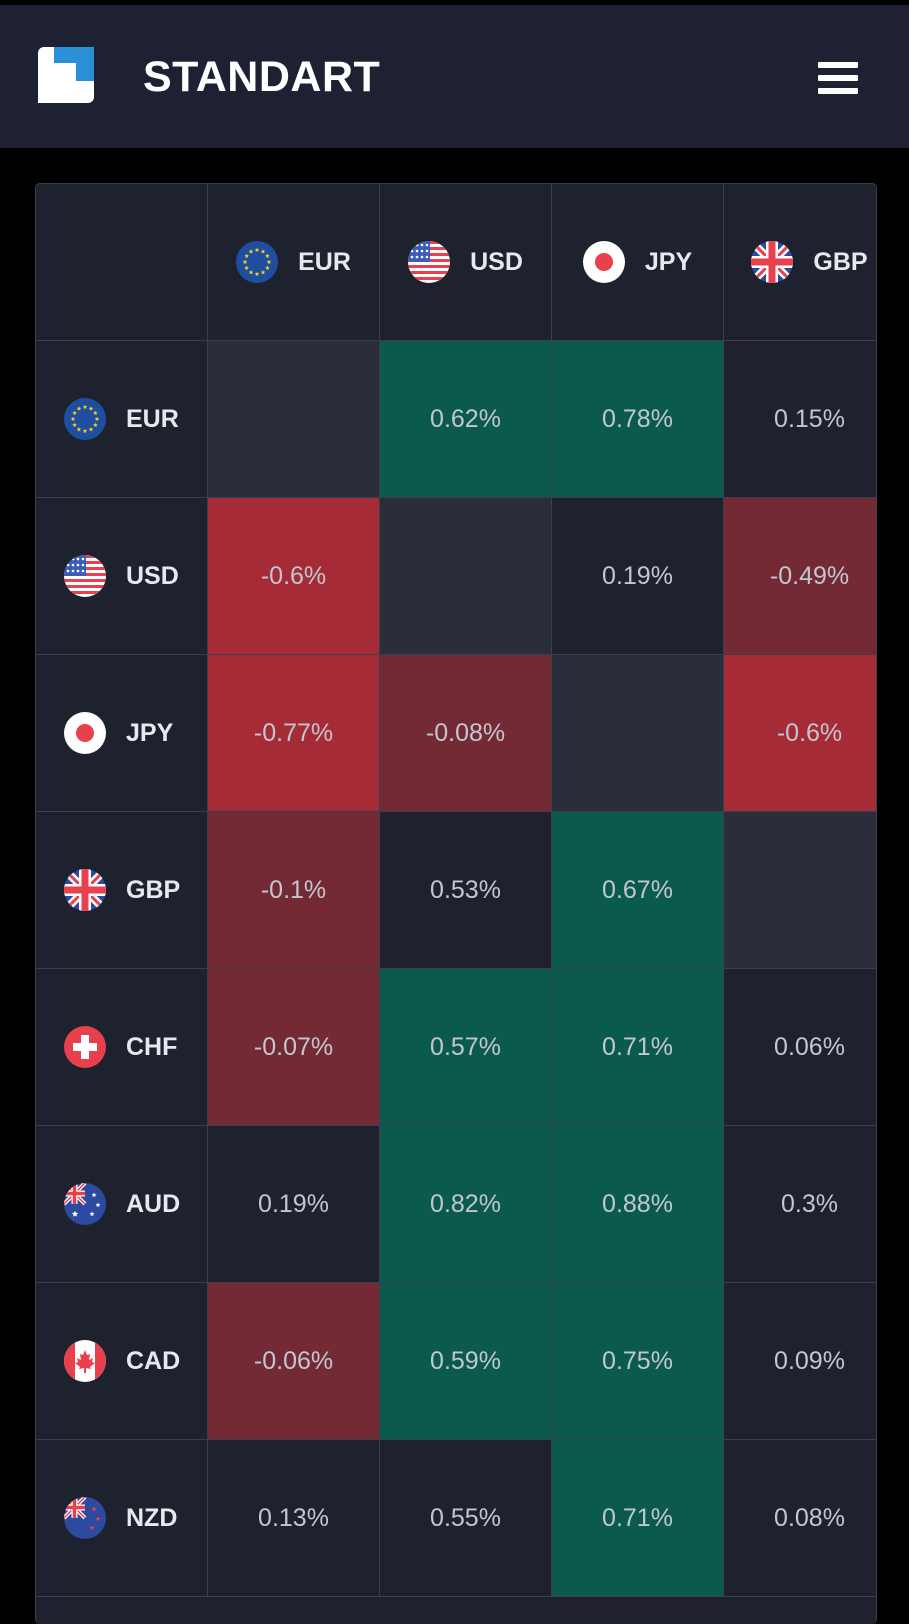  Describe the element at coordinates (85, 1047) in the screenshot. I see `ch-flag-icon` at that location.